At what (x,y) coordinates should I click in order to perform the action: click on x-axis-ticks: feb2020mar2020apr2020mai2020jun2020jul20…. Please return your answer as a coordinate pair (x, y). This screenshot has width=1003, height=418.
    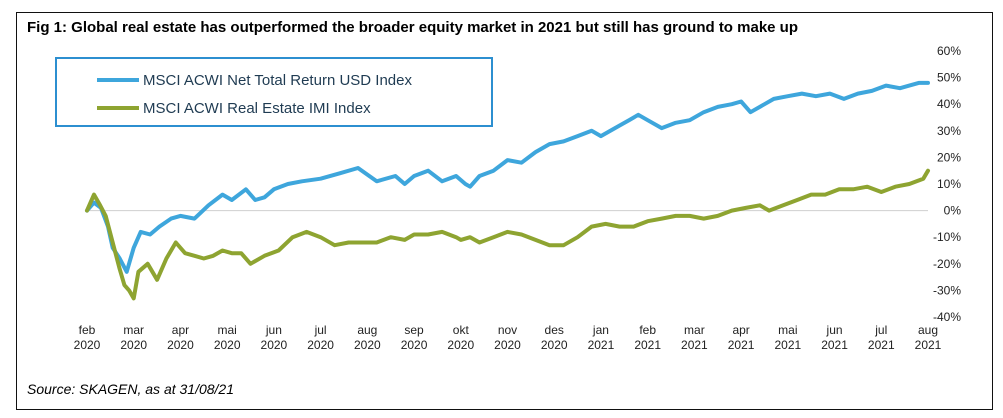
    Looking at the image, I should click on (508, 337).